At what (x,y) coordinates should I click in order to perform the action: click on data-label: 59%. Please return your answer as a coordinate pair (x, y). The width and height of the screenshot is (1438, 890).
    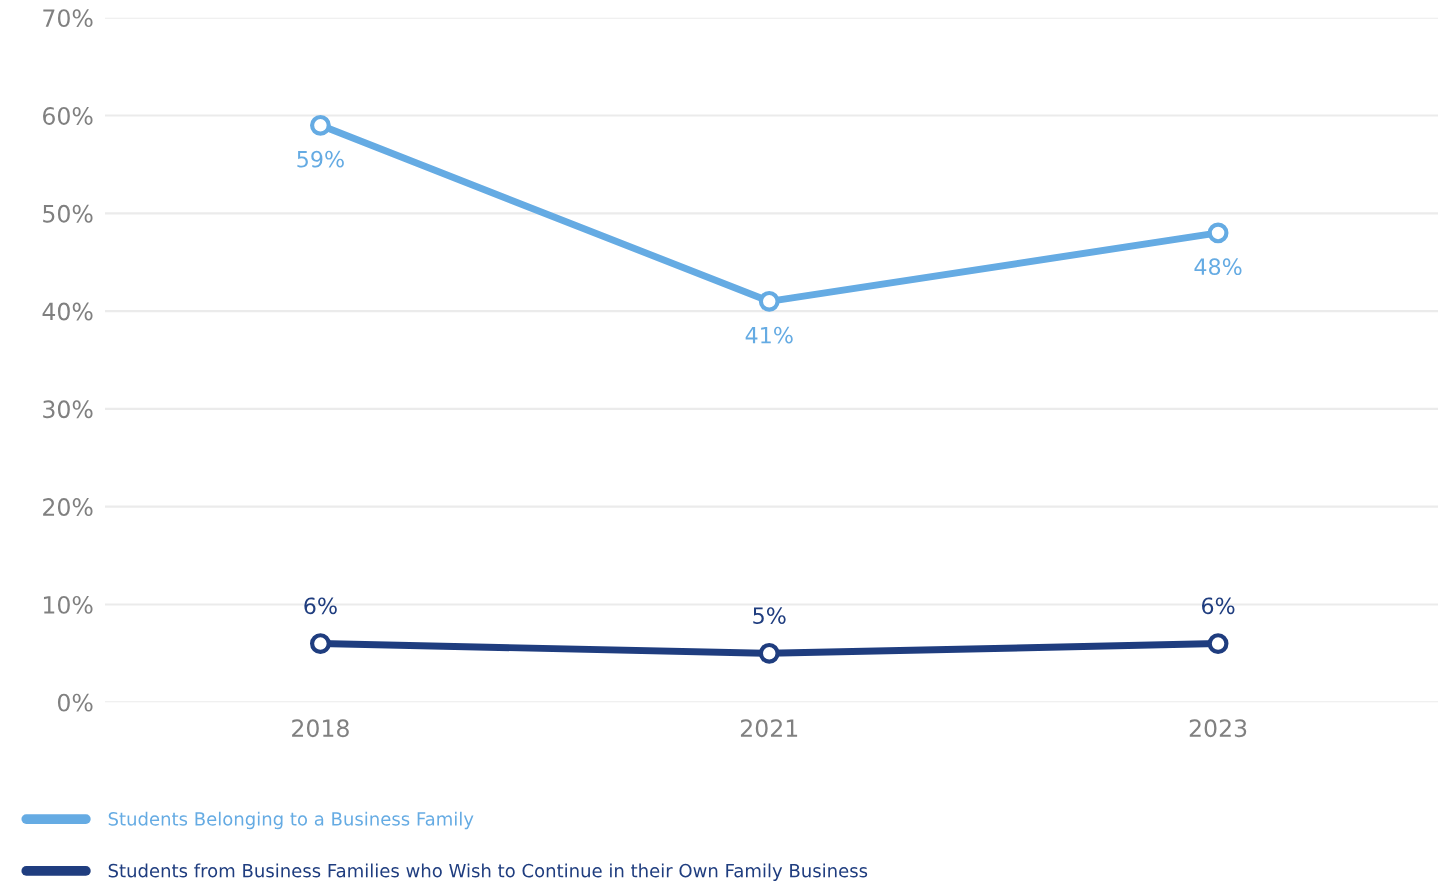
    Looking at the image, I should click on (320, 159).